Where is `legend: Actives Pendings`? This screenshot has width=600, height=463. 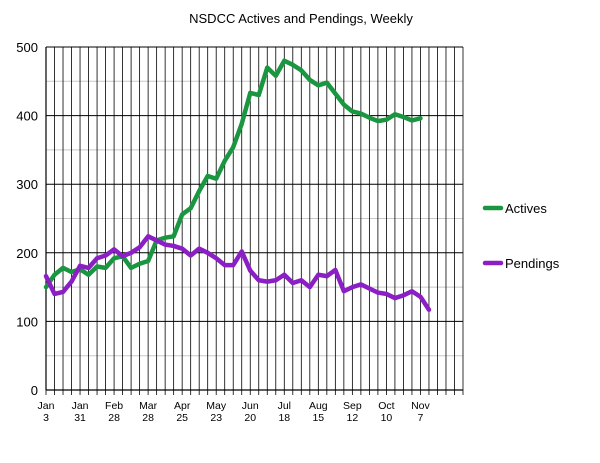
legend: Actives Pendings is located at coordinates (521, 236).